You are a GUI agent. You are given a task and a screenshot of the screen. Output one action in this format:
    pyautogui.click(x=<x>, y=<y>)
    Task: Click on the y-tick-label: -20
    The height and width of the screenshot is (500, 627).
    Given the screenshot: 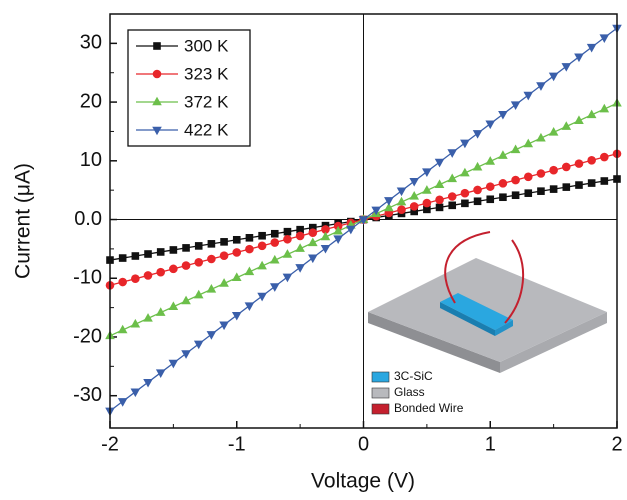 What is the action you would take?
    pyautogui.click(x=87, y=336)
    